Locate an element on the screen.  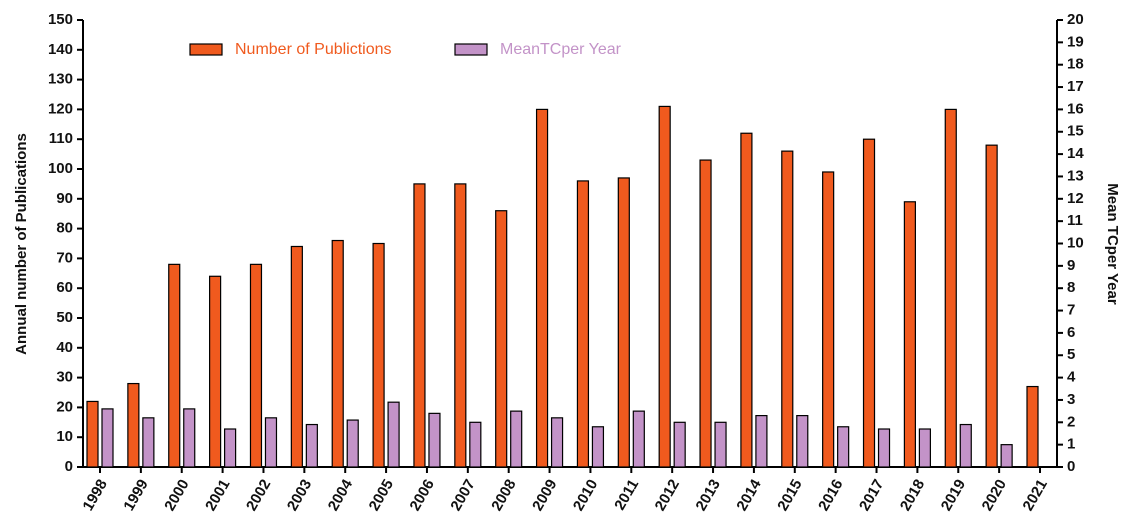
x-tick-label: 2004 is located at coordinates (341, 495).